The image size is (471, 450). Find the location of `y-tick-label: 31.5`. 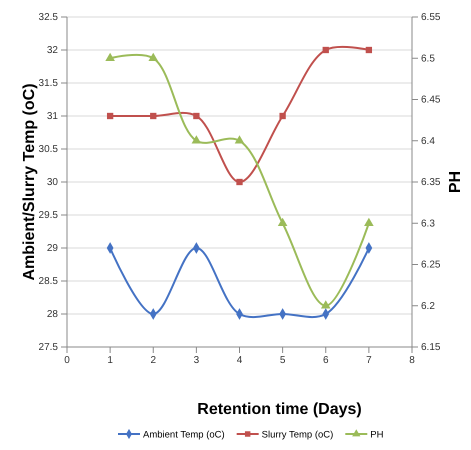

y-tick-label: 31.5 is located at coordinates (48, 84).